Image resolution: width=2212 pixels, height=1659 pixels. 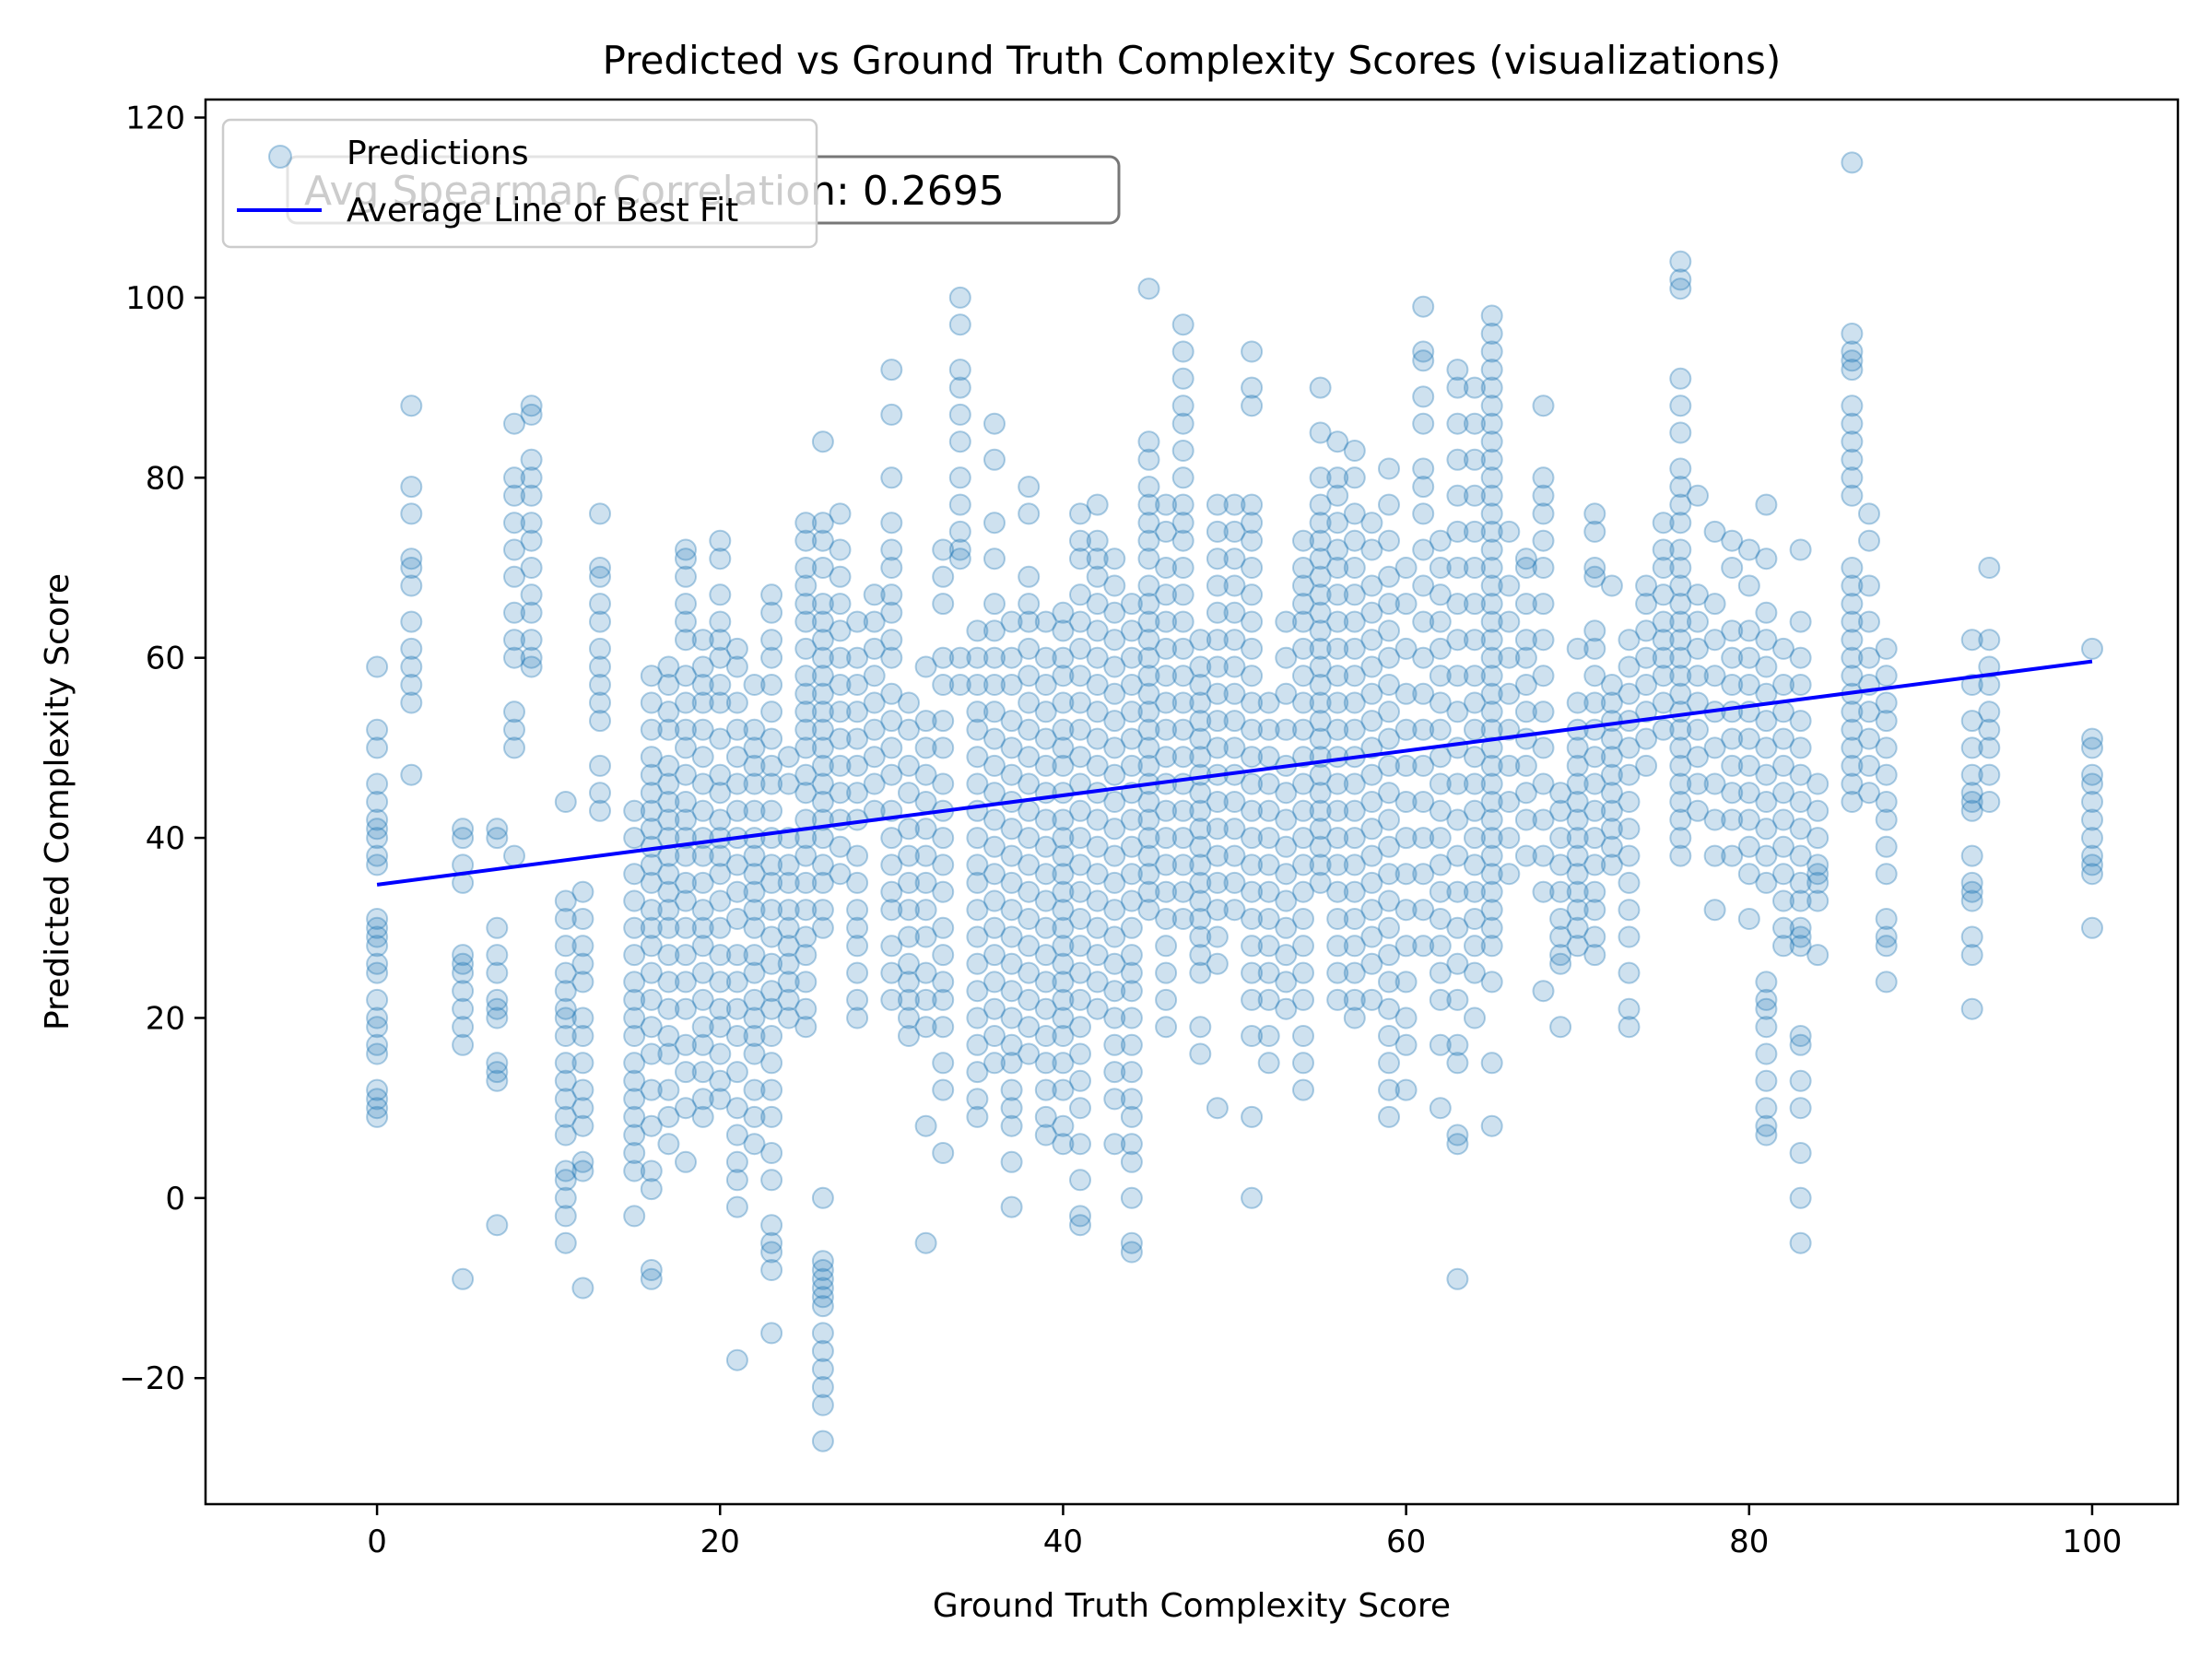 I want to click on x-tick-label: 20, so click(x=720, y=1542).